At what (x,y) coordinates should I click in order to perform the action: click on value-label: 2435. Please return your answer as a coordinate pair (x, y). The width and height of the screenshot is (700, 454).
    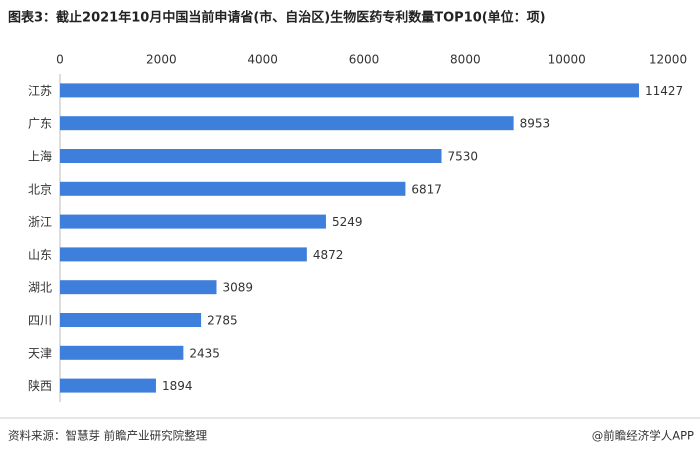
    Looking at the image, I should click on (204, 353).